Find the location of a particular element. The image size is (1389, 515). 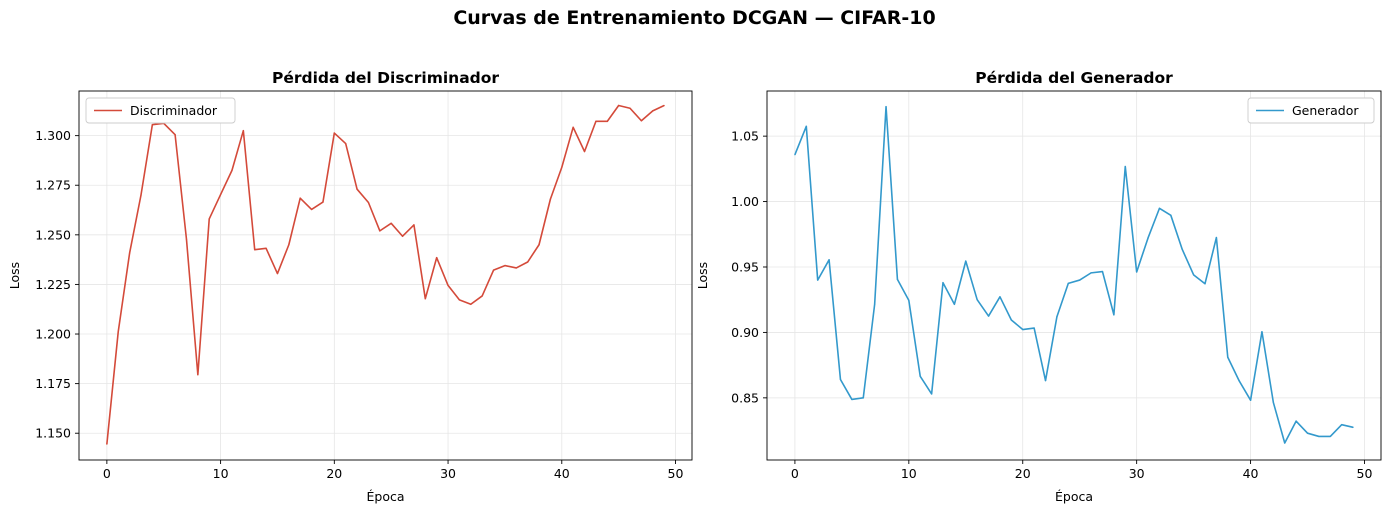

y-tick-label: 1.200 is located at coordinates (53, 334).